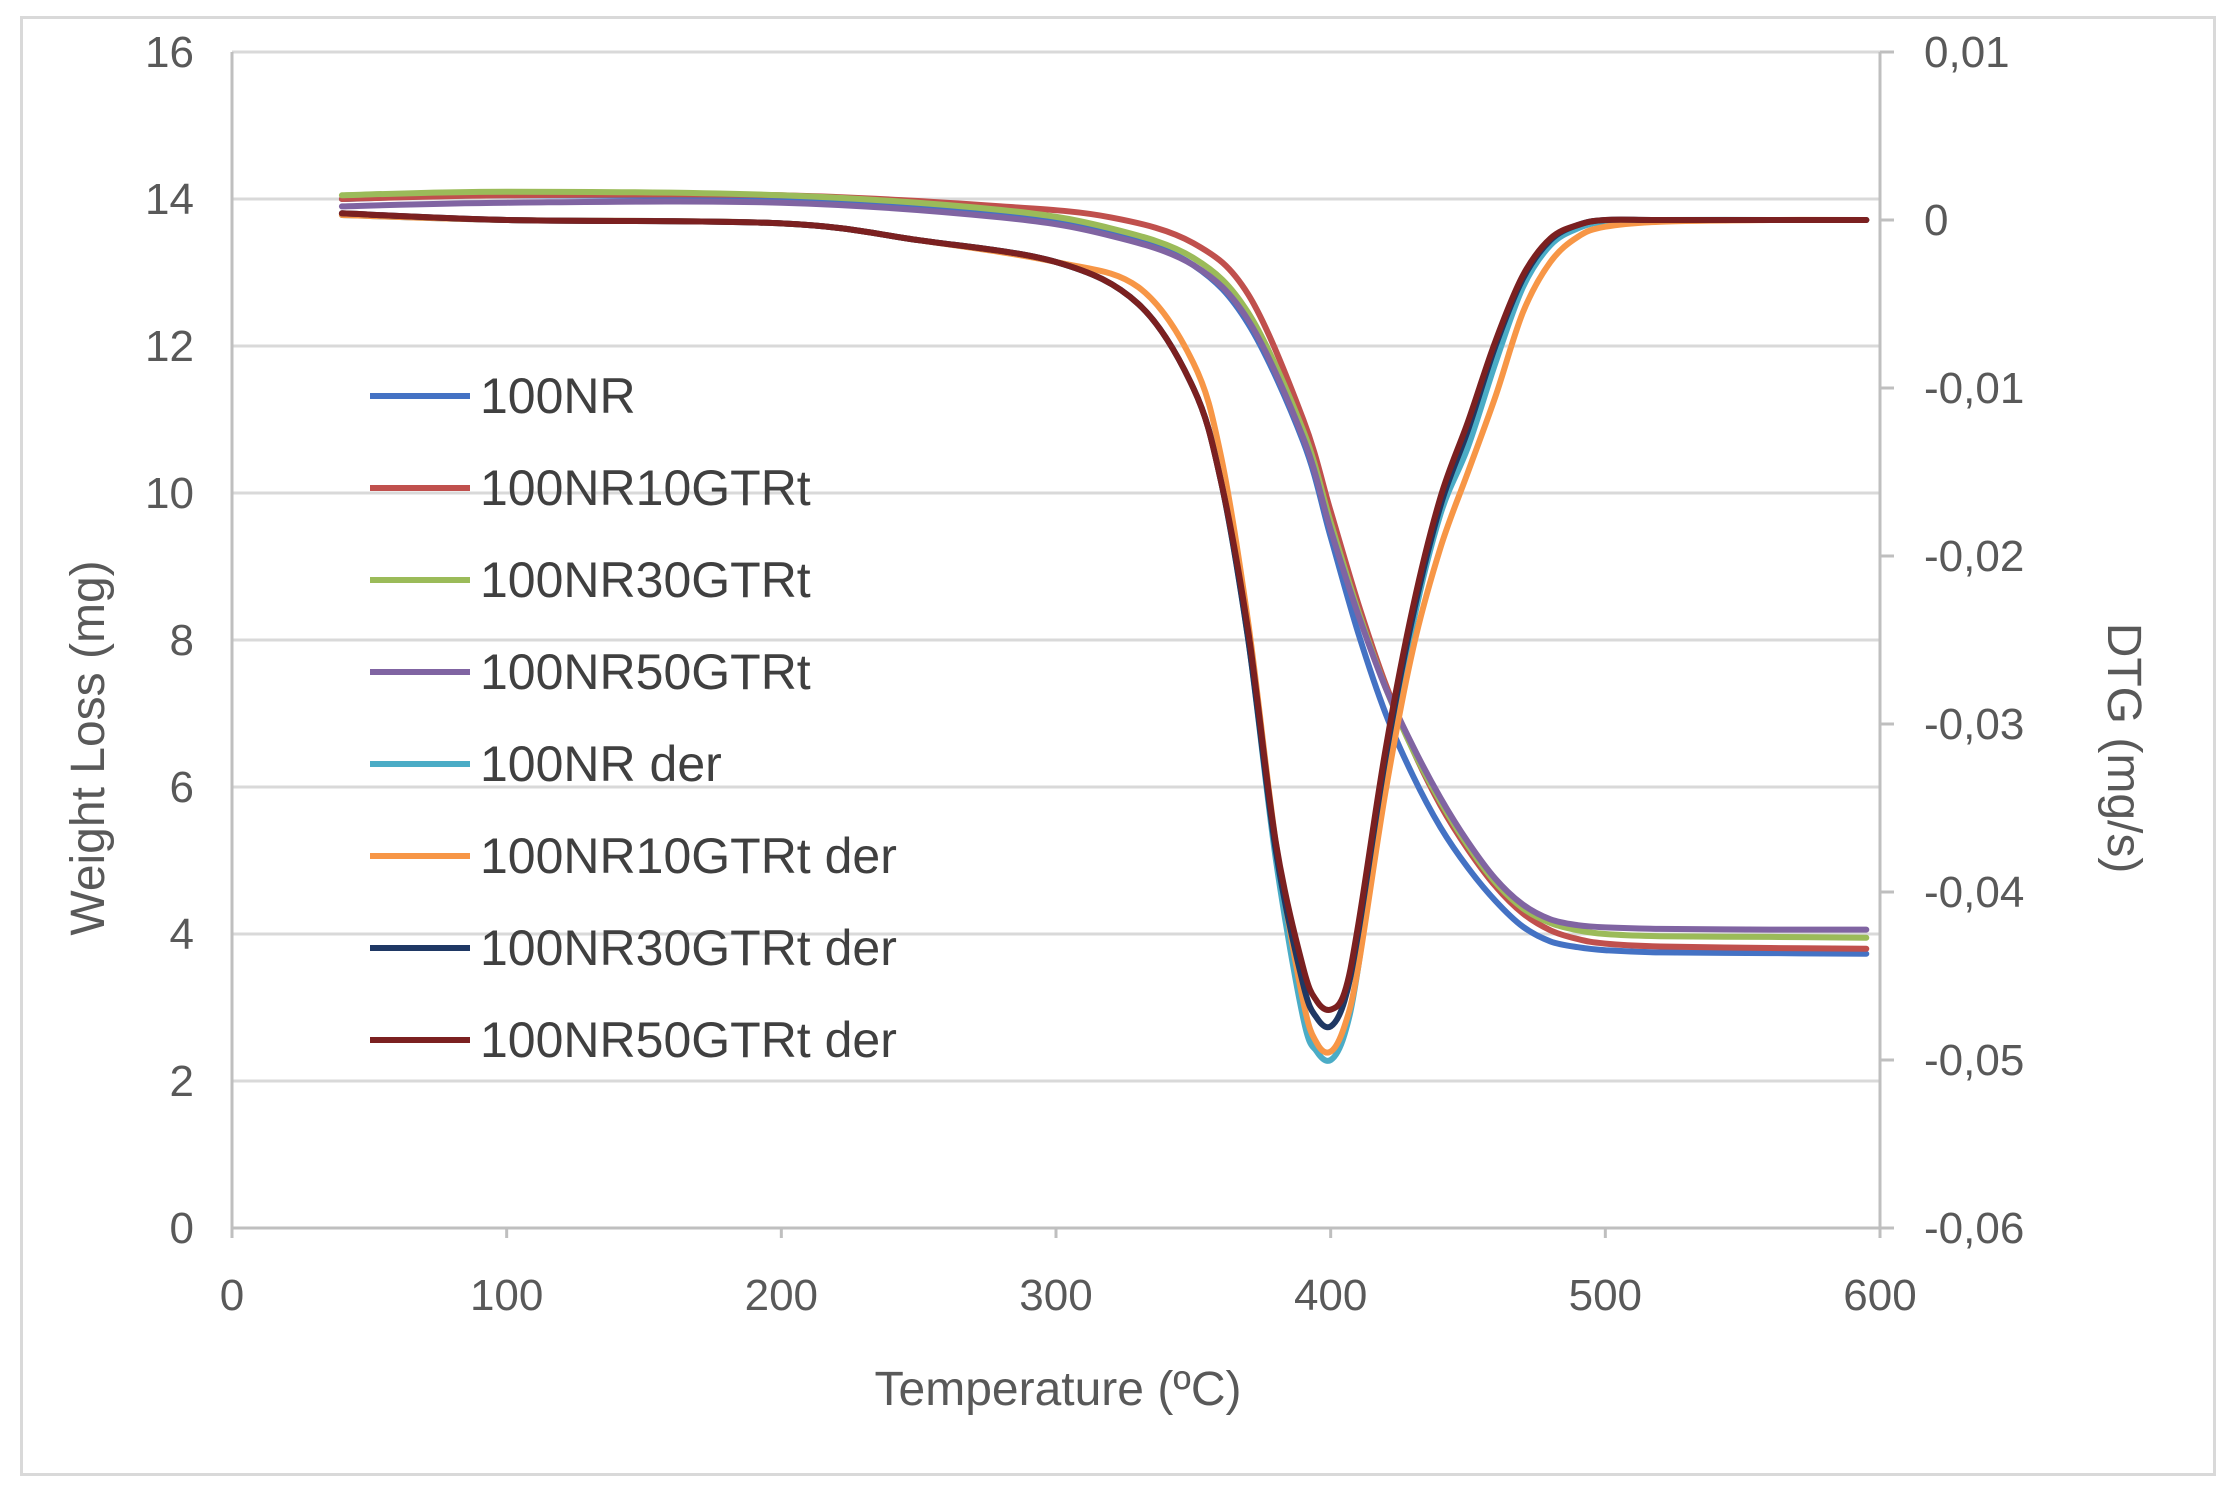 Image resolution: width=2234 pixels, height=1504 pixels. I want to click on x-tick-label: 200, so click(781, 1295).